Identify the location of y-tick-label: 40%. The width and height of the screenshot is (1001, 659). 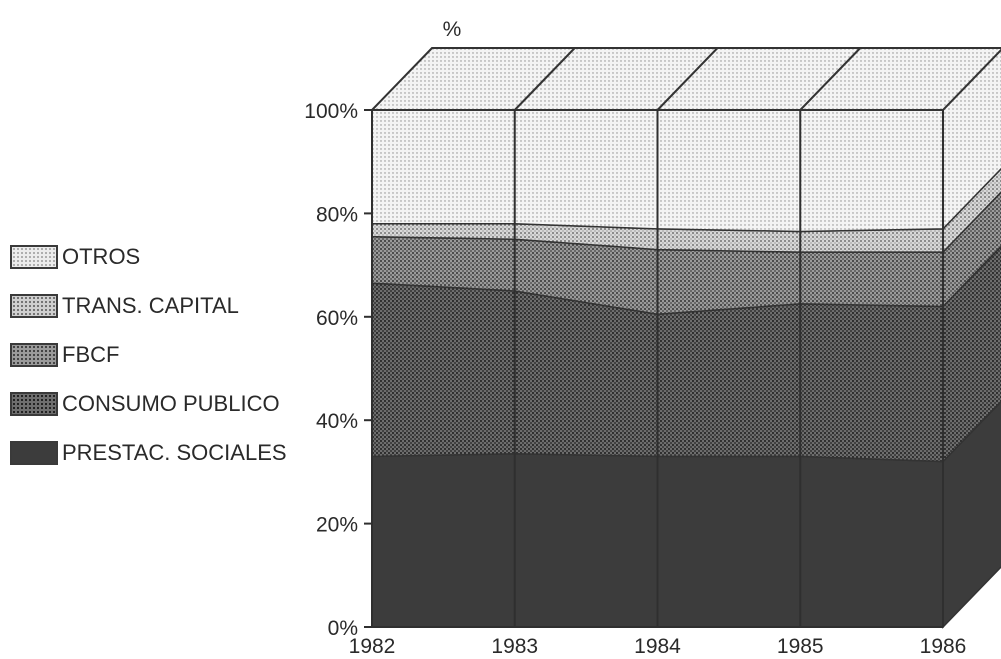
(337, 421).